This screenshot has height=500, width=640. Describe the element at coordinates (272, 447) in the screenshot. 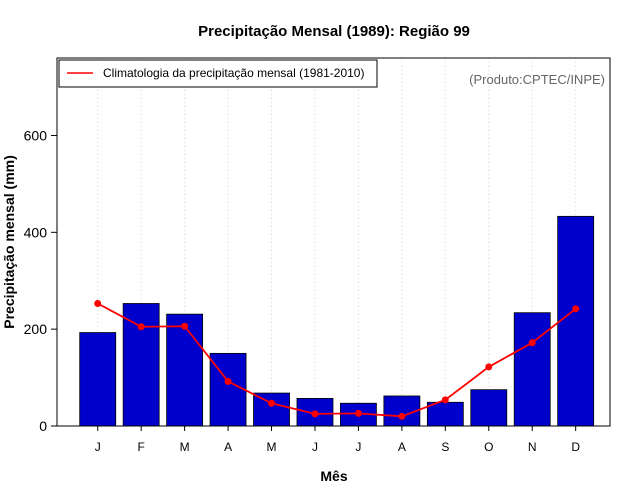

I see `x-tick-label-4: M` at that location.